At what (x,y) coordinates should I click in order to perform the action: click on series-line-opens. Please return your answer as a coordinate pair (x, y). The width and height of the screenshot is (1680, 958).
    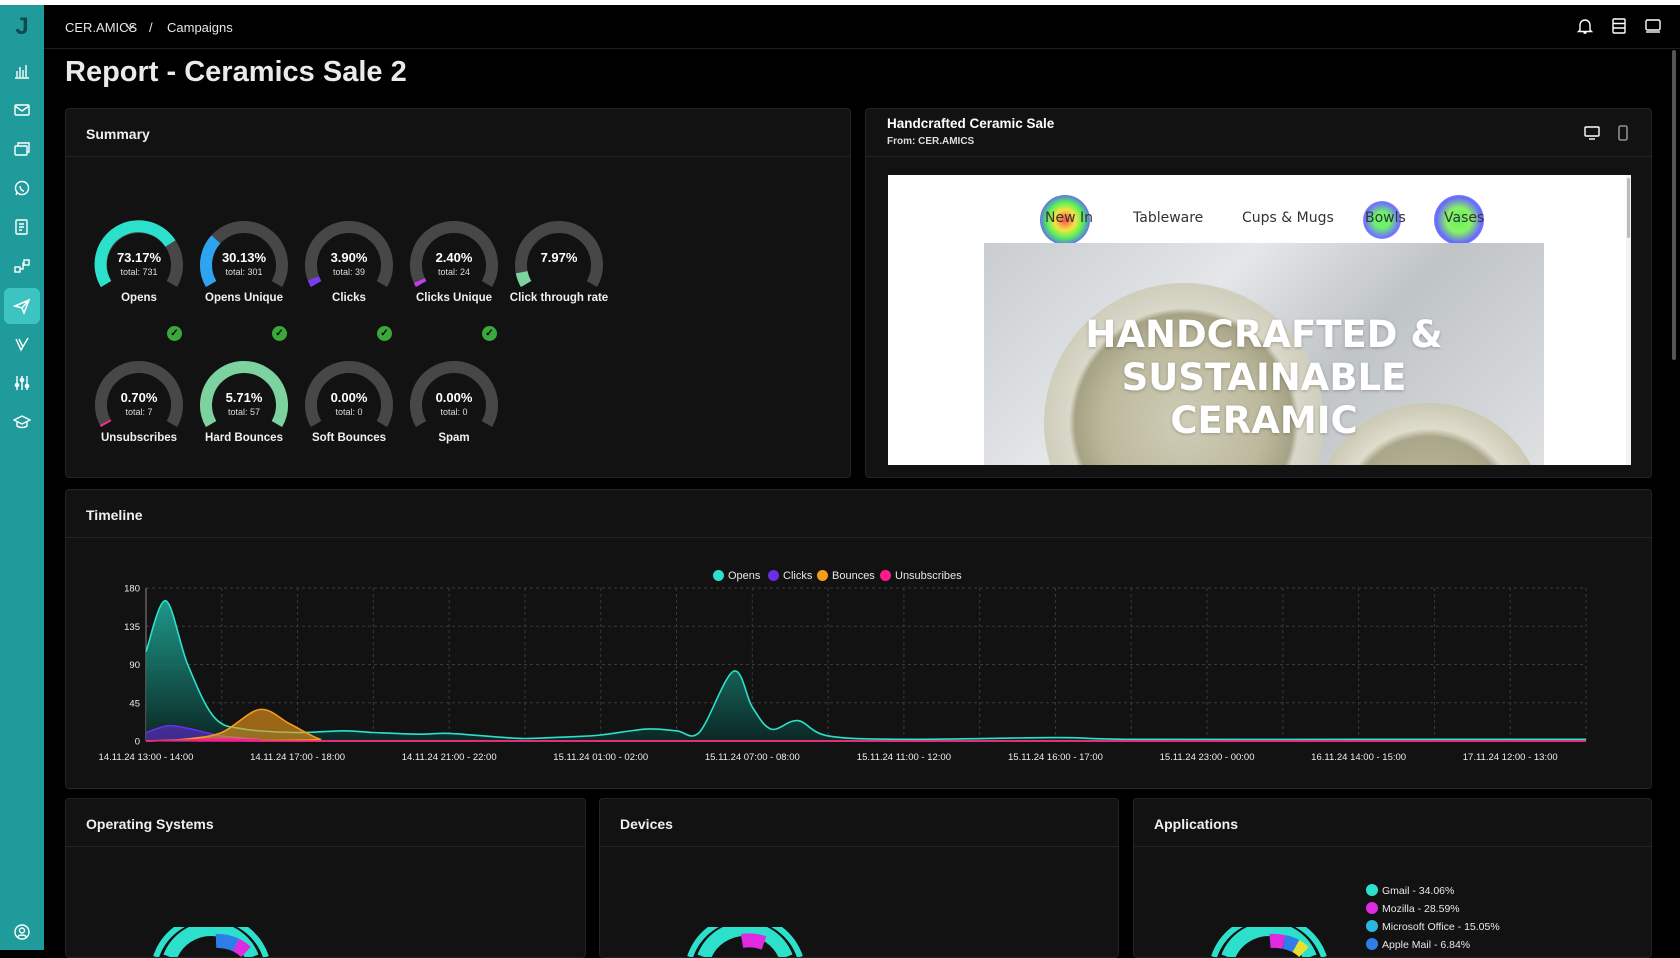
    Looking at the image, I should click on (865, 670).